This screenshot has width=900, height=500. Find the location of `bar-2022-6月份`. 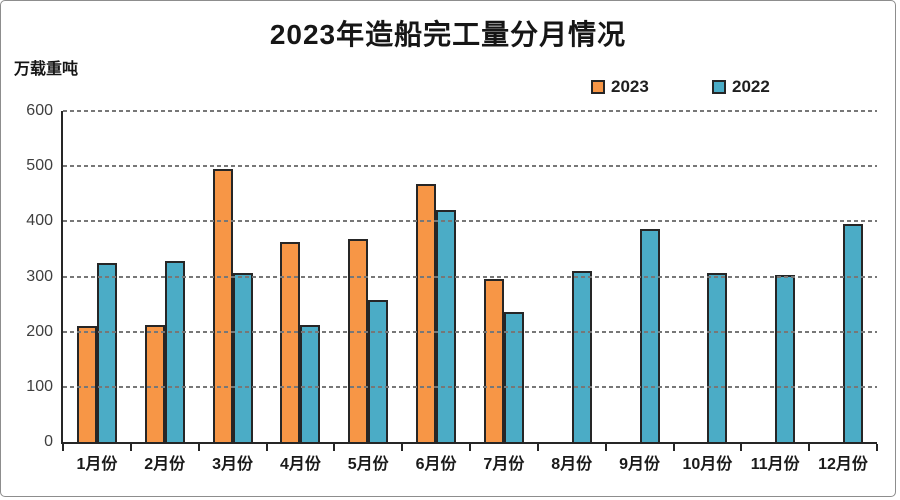

bar-2022-6月份 is located at coordinates (446, 325).